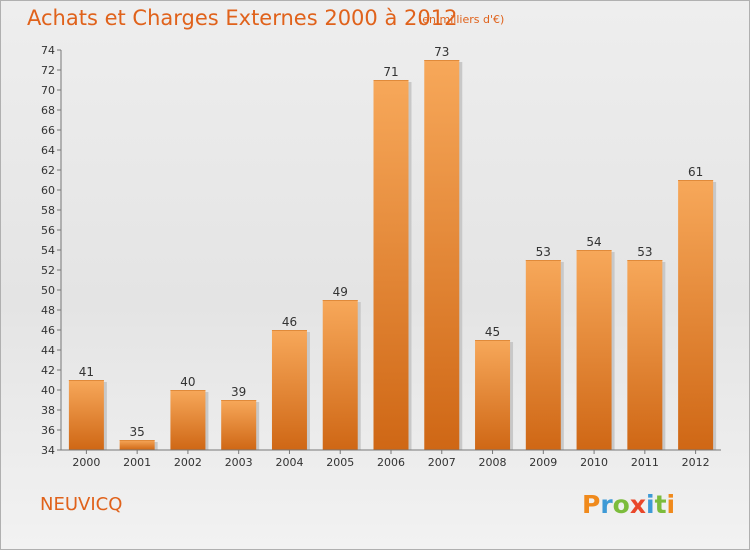 The width and height of the screenshot is (750, 550). I want to click on x-tick-label: 2010, so click(594, 462).